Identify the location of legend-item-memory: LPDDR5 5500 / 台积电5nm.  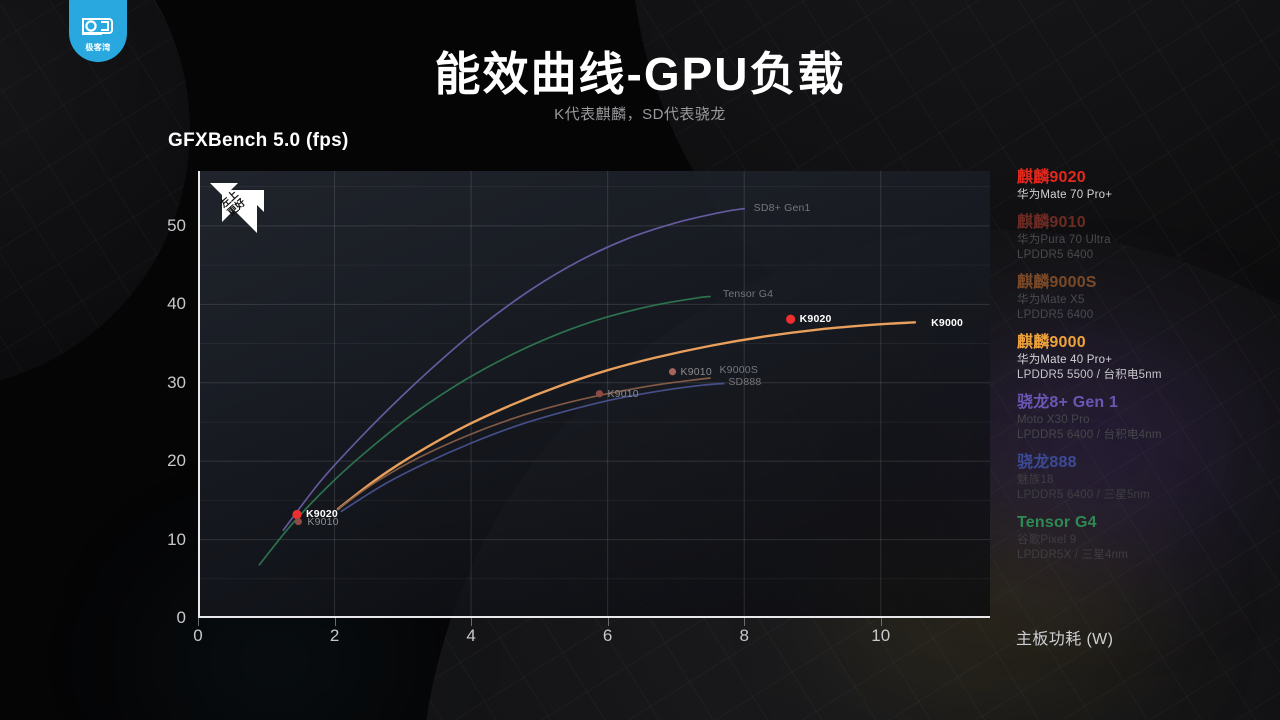
(1089, 375).